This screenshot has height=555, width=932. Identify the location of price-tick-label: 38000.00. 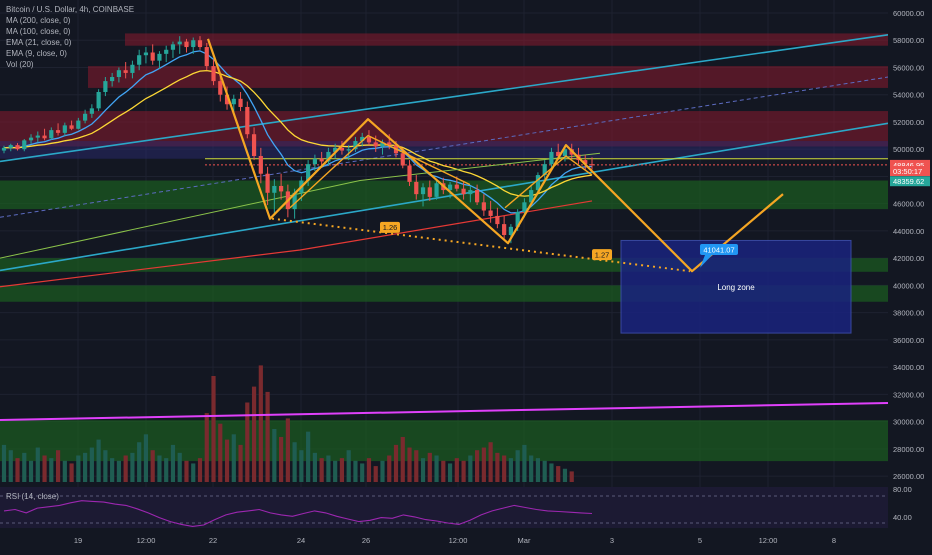
(908, 313).